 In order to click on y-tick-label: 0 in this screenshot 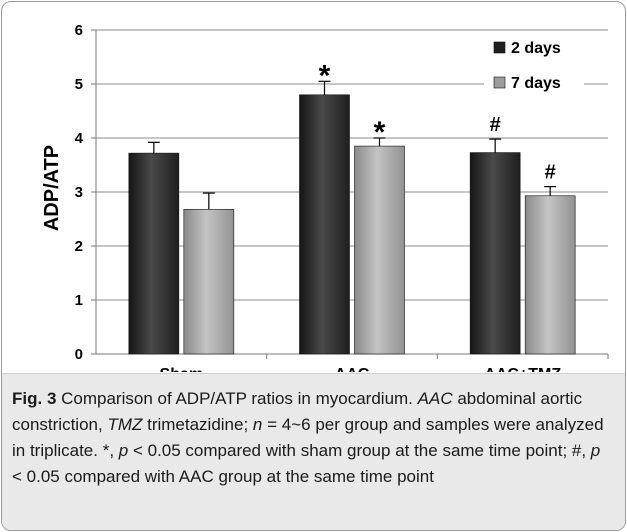, I will do `click(79, 354)`.